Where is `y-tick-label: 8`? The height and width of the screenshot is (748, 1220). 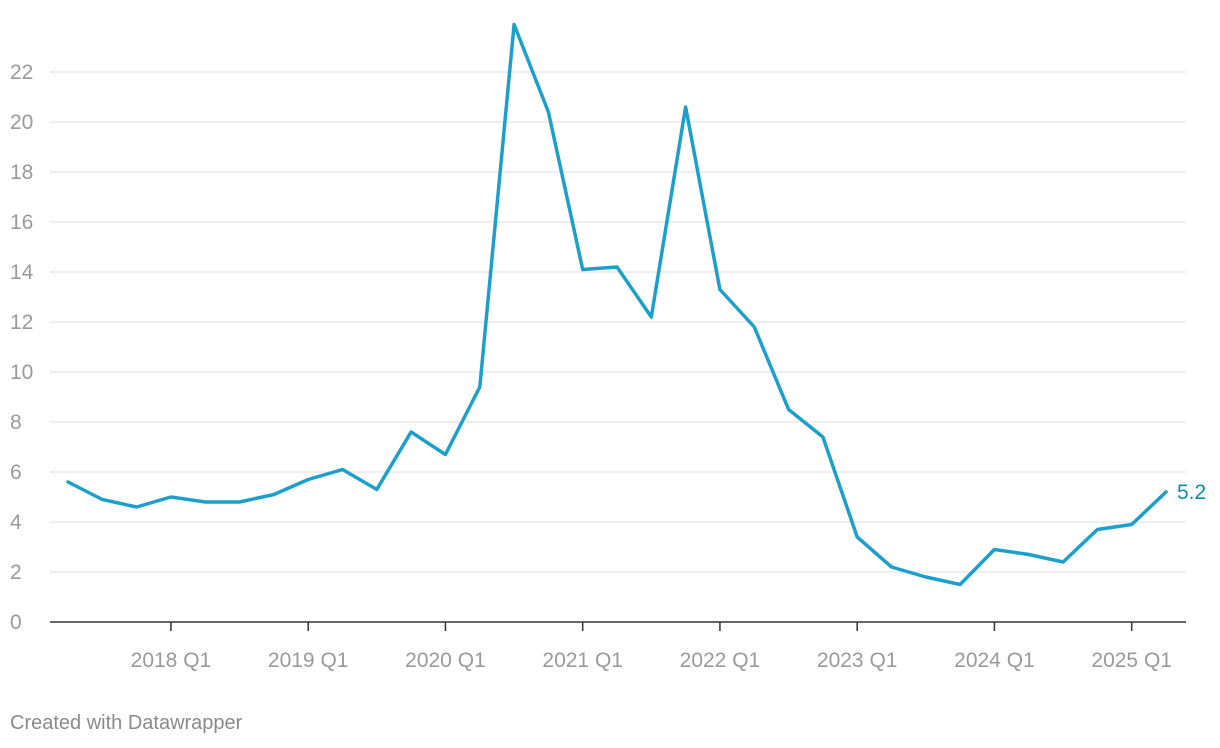 y-tick-label: 8 is located at coordinates (16, 422).